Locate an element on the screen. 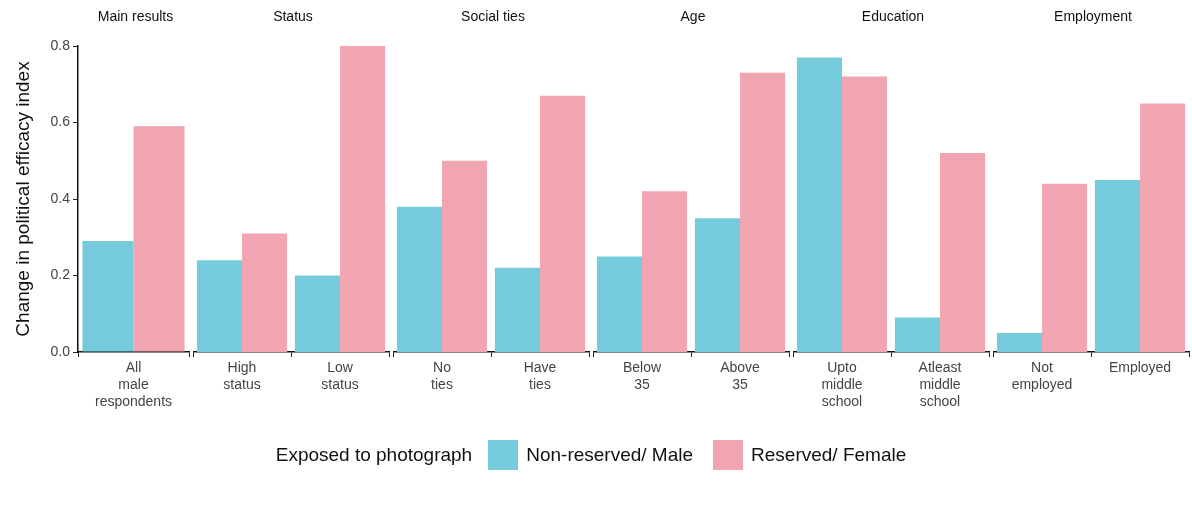 This screenshot has height=506, width=1192. y-tick-label: 0.8 is located at coordinates (60, 44).